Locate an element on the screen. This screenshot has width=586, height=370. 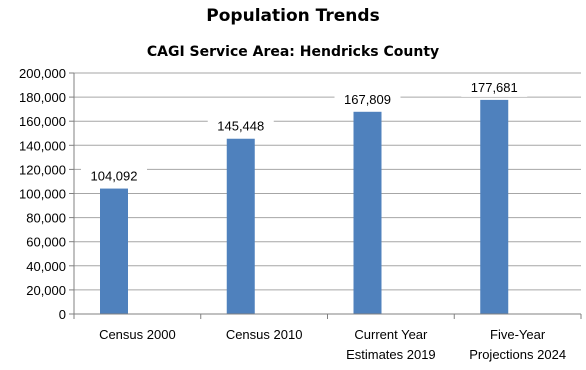
chart-subtitle: CAGI Service Area: Hendricks County is located at coordinates (293, 52).